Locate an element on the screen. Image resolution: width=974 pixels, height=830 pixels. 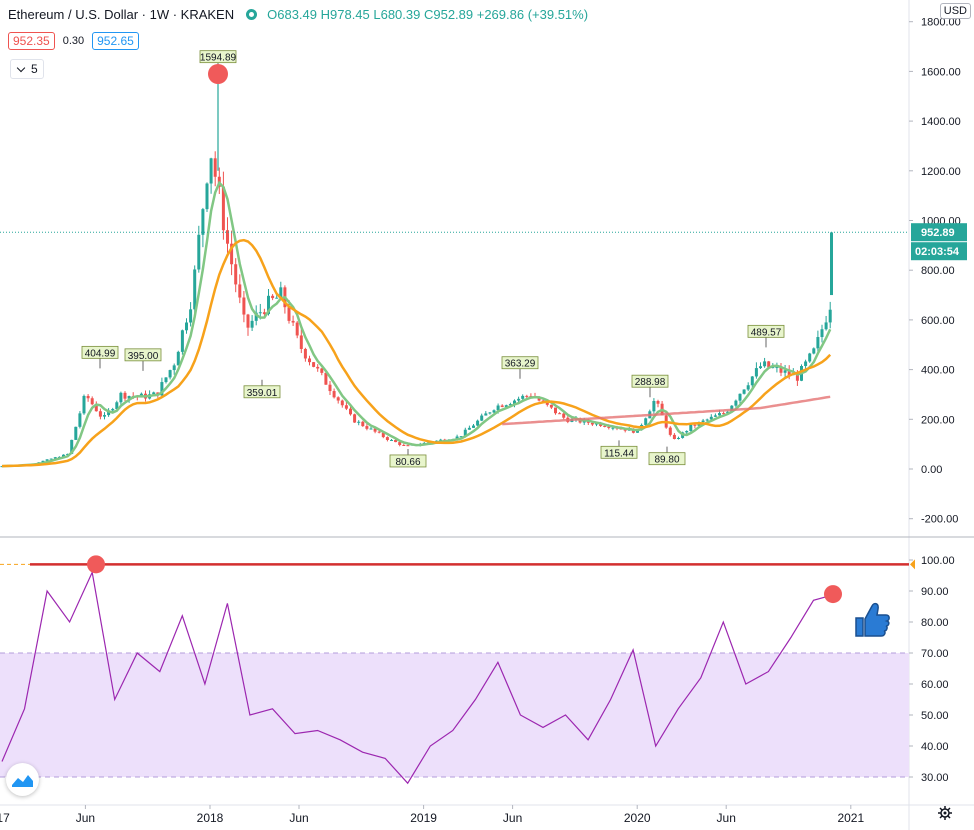
annotation-label: 395.00 is located at coordinates (143, 356).